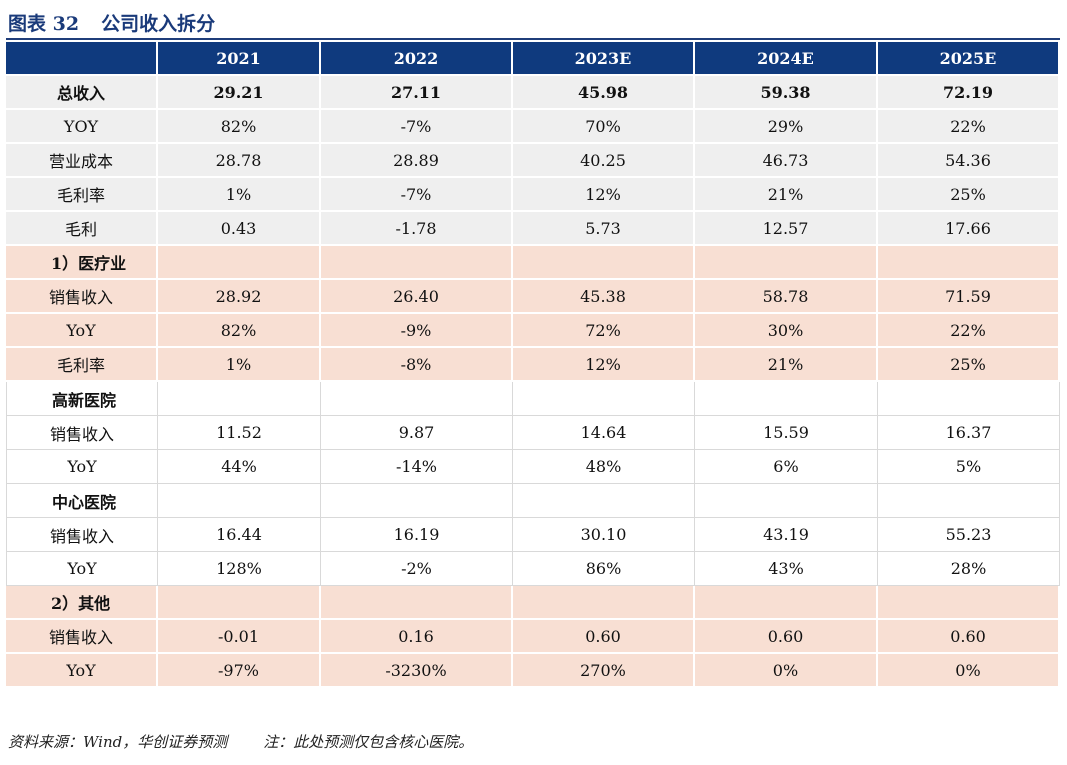 The width and height of the screenshot is (1067, 765). What do you see at coordinates (417, 93) in the screenshot?
I see `table-cell: 27.11` at bounding box center [417, 93].